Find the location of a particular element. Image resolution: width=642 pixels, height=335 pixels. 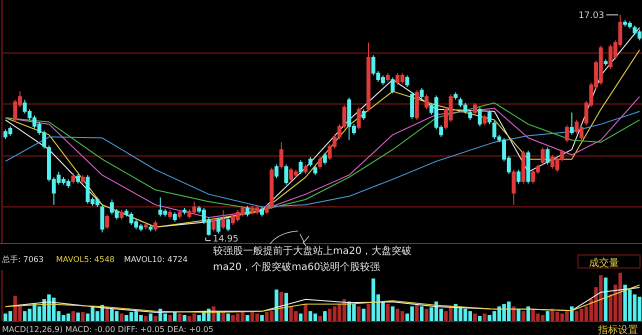

text: MAVOL5: 4548 is located at coordinates (85, 259).